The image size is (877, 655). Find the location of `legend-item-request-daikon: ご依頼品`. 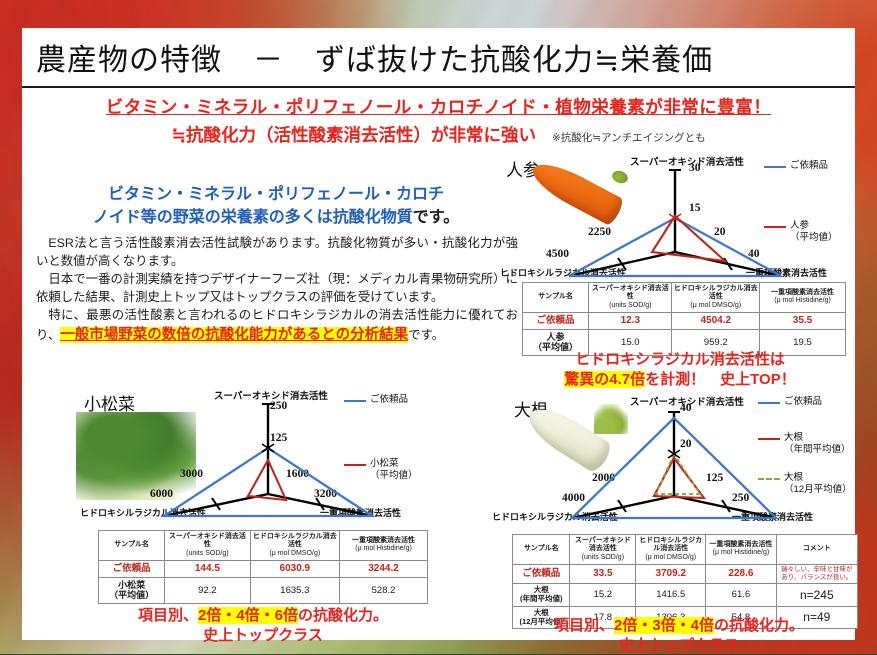

legend-item-request-daikon: ご依頼品 is located at coordinates (805, 402).